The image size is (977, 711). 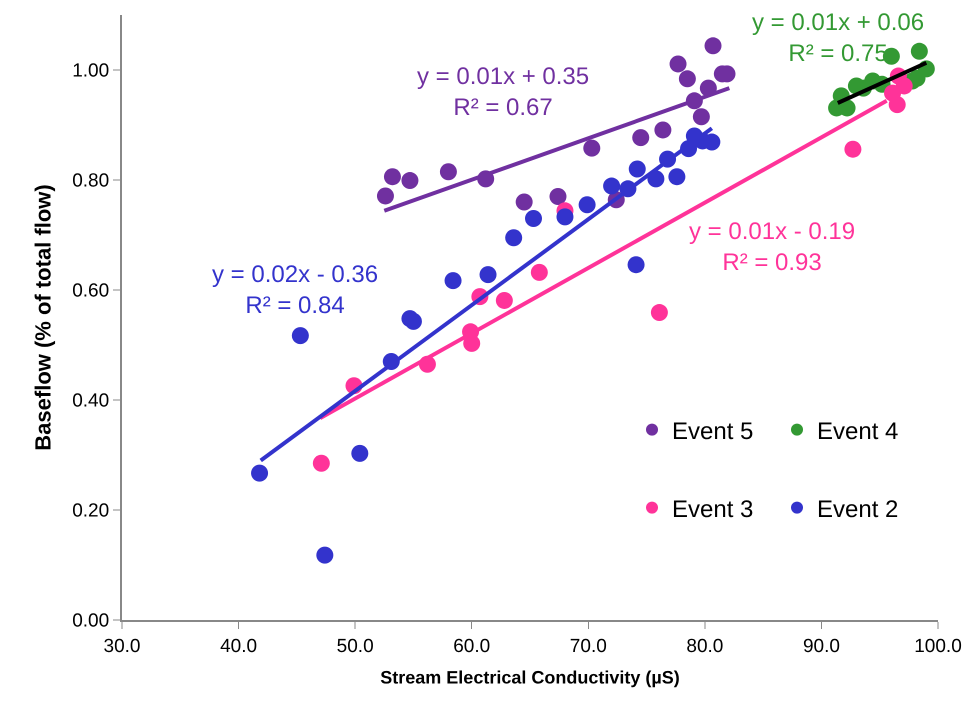 I want to click on x-tick-label: 70.0, so click(x=588, y=646).